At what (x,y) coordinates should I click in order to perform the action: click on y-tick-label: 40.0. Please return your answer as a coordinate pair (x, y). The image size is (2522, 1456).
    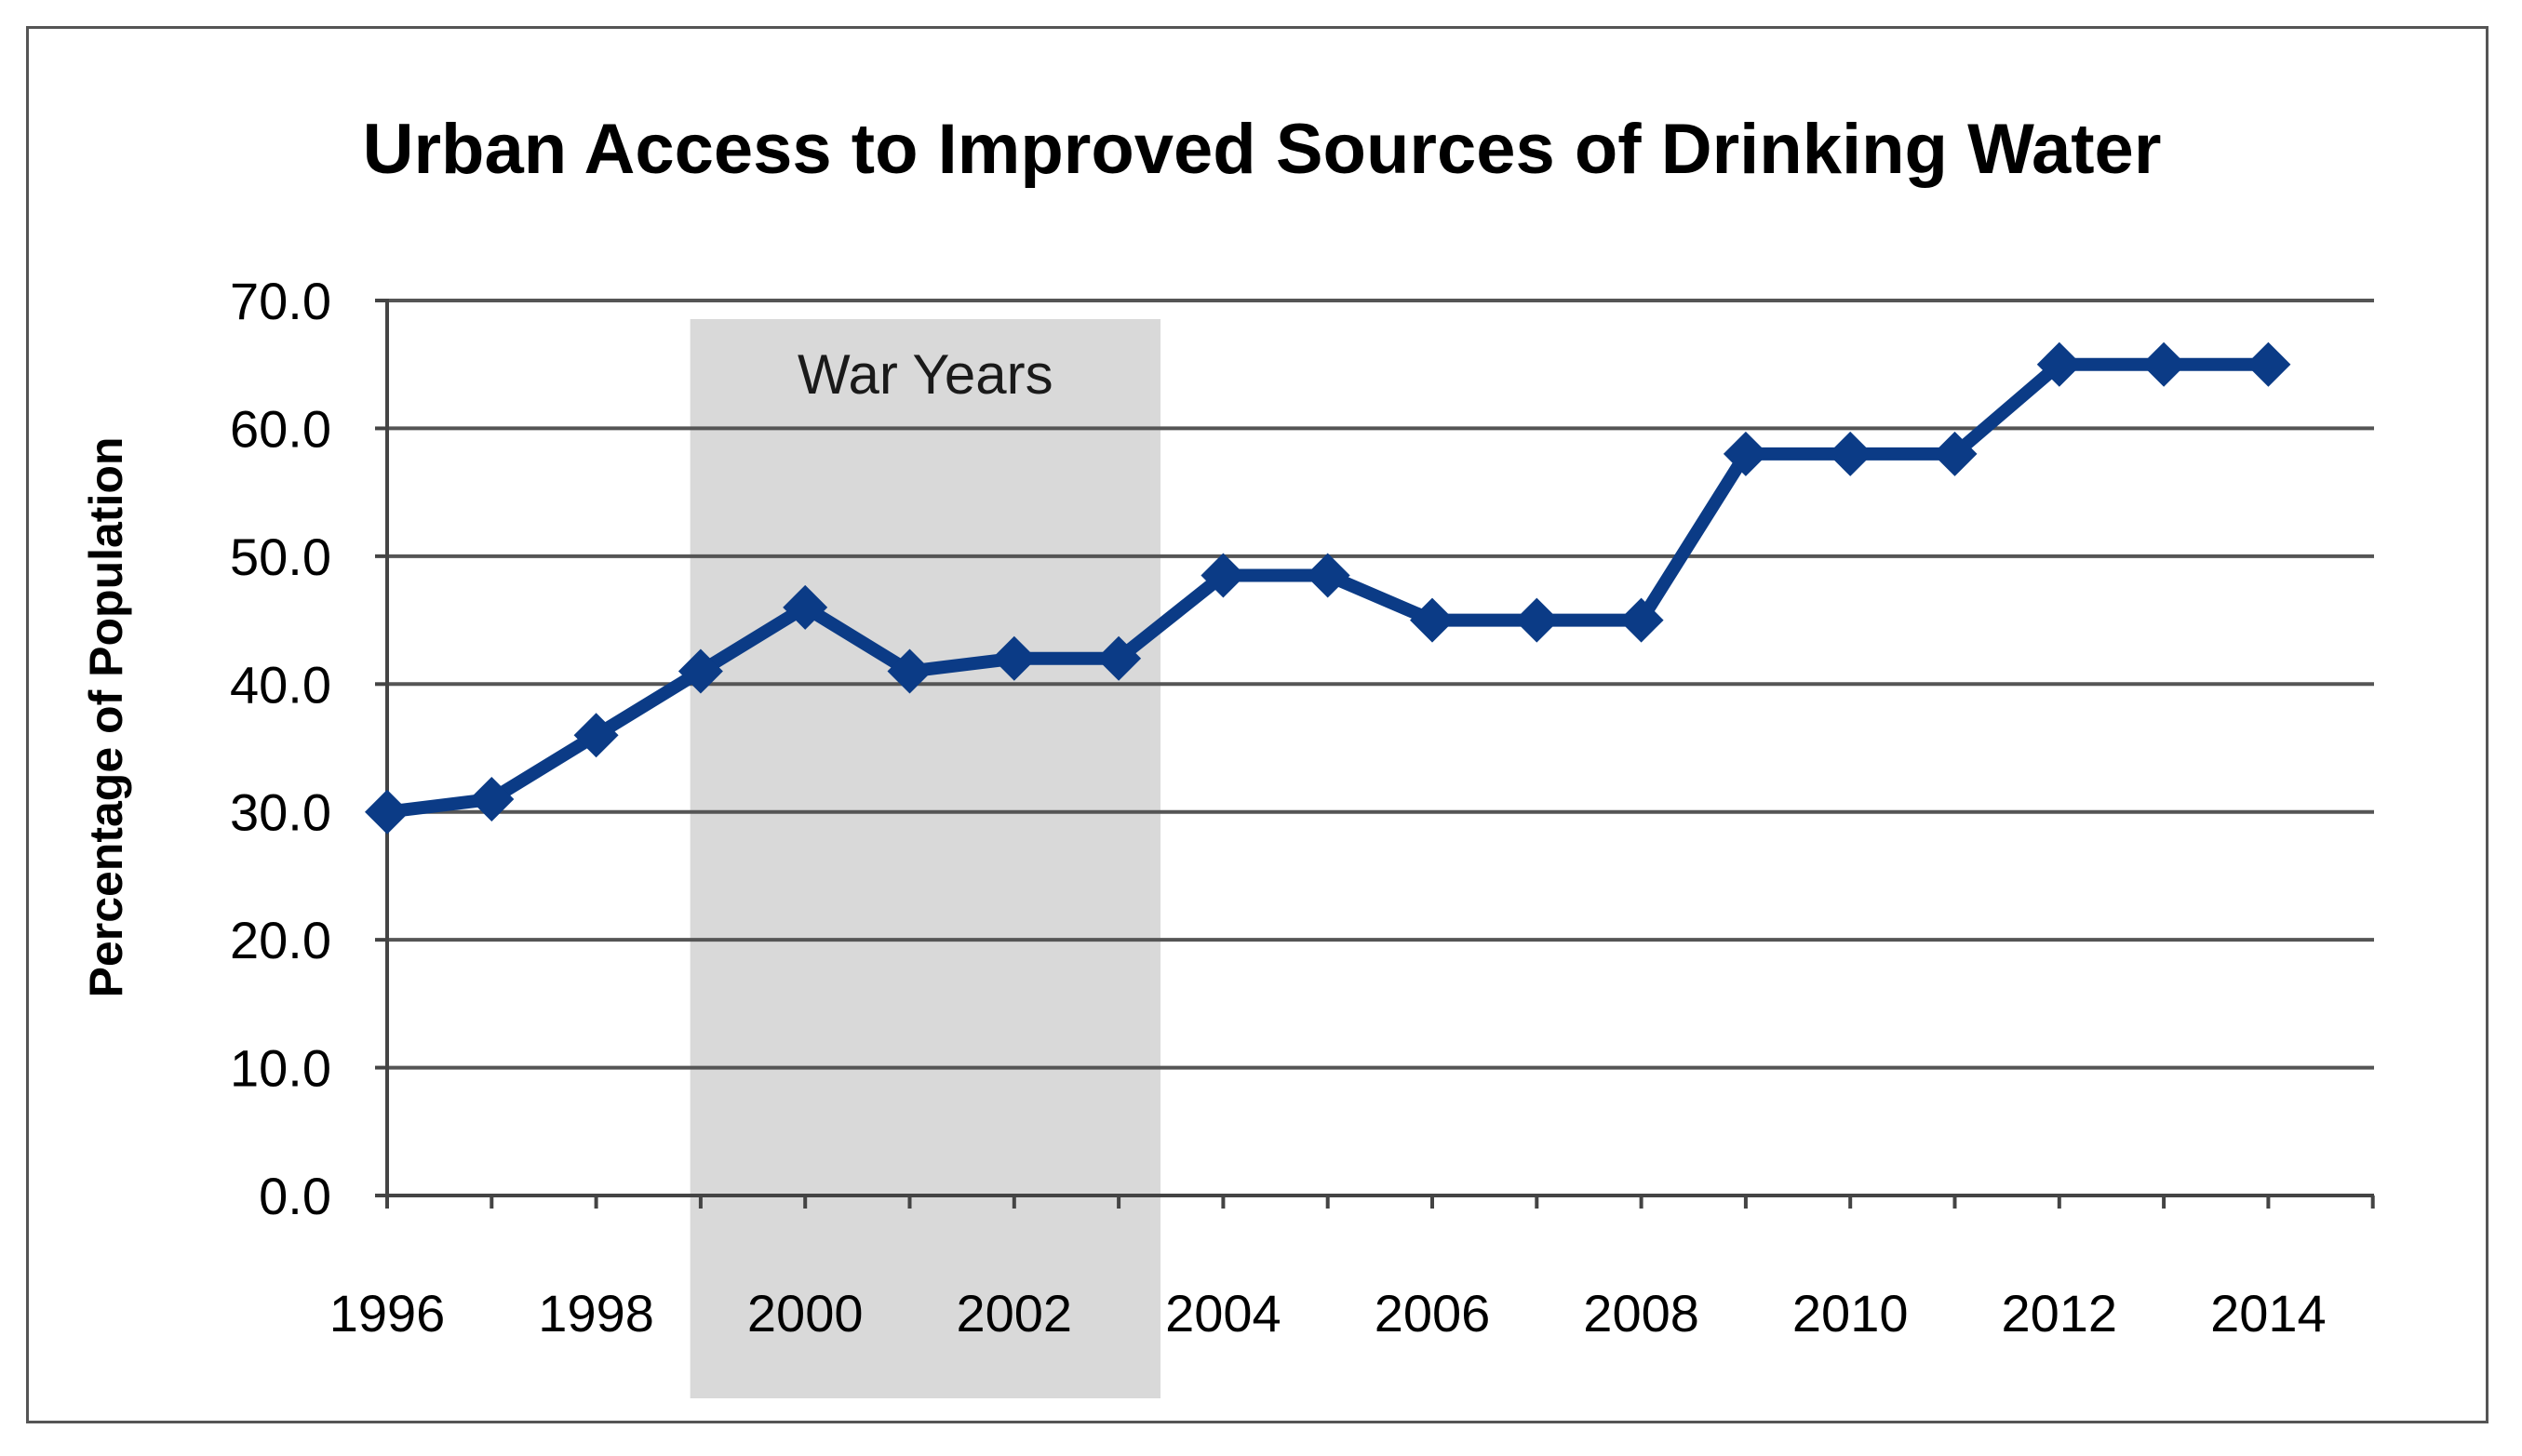
    Looking at the image, I should click on (280, 684).